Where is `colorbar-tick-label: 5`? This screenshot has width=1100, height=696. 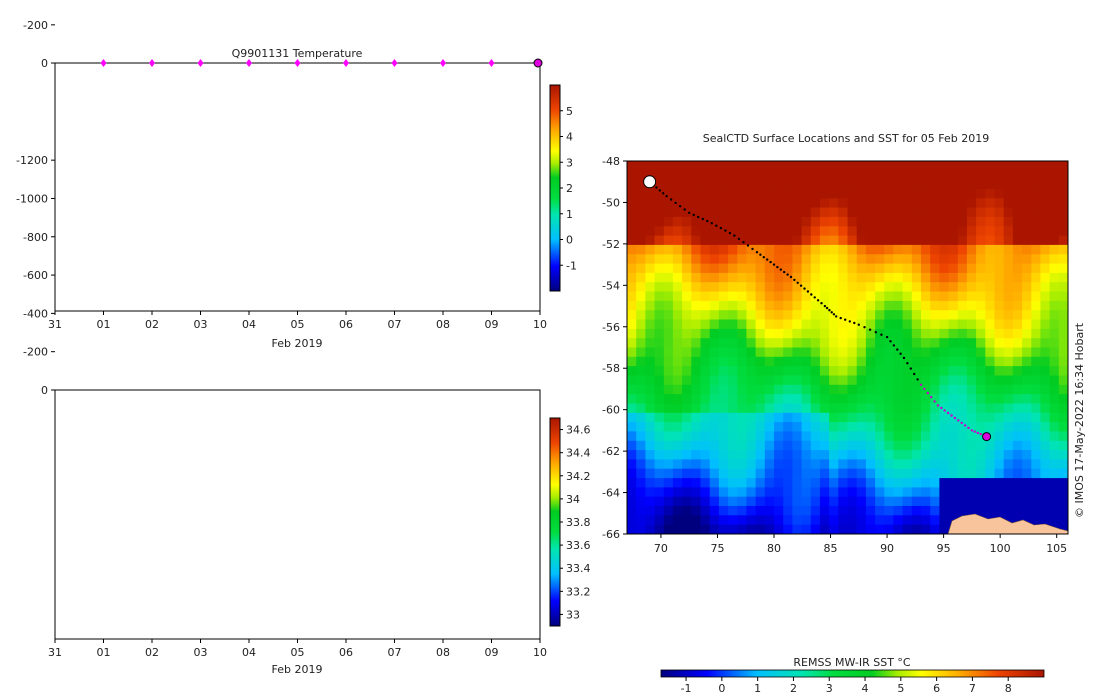
colorbar-tick-label: 5 is located at coordinates (569, 111).